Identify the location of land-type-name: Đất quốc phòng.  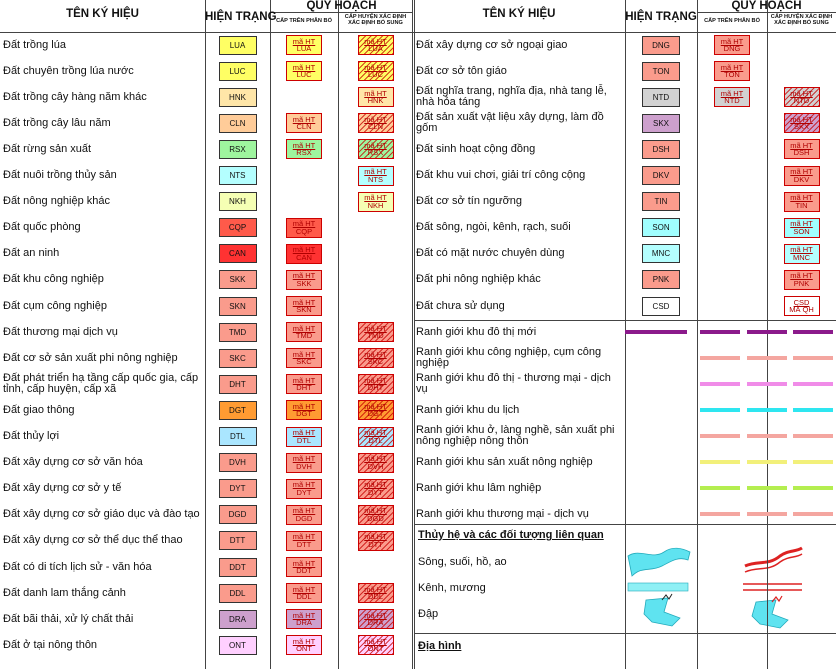
(42, 227).